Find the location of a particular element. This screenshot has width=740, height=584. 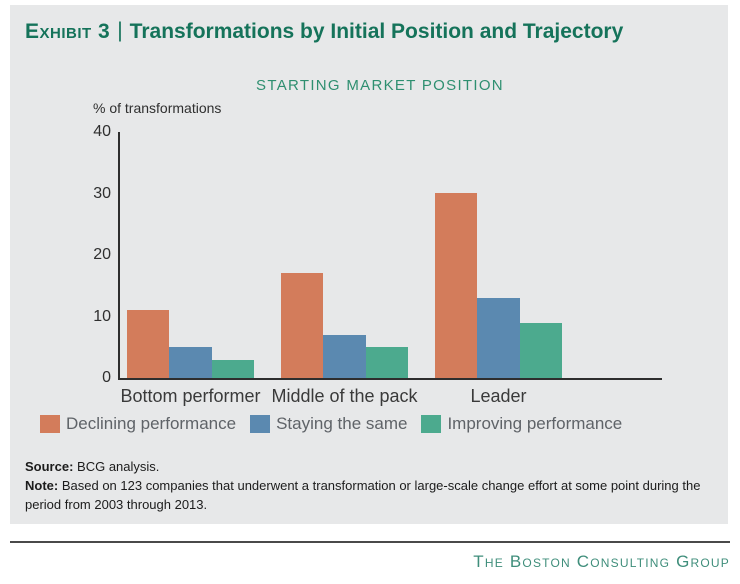

legend-label: Staying the same is located at coordinates (342, 423).